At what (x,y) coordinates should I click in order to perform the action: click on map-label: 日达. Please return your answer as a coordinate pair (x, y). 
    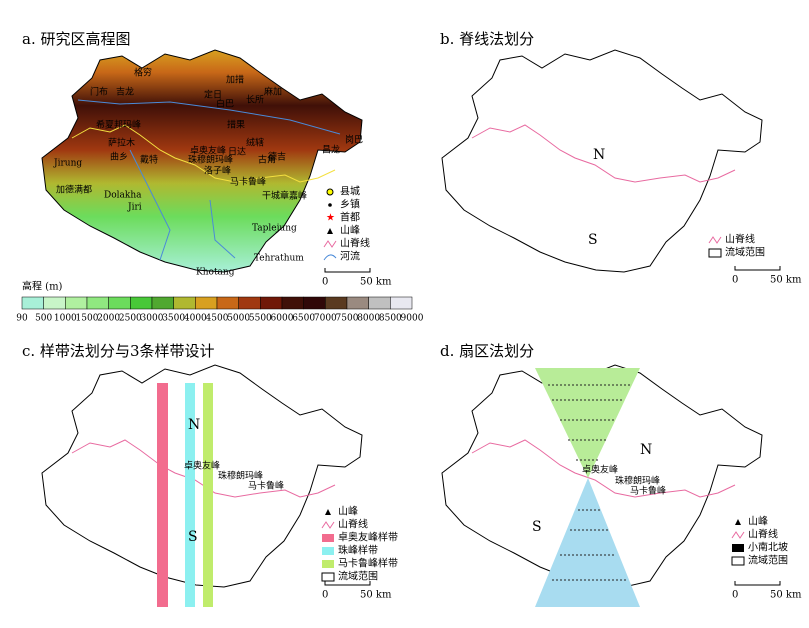
    Looking at the image, I should click on (237, 152).